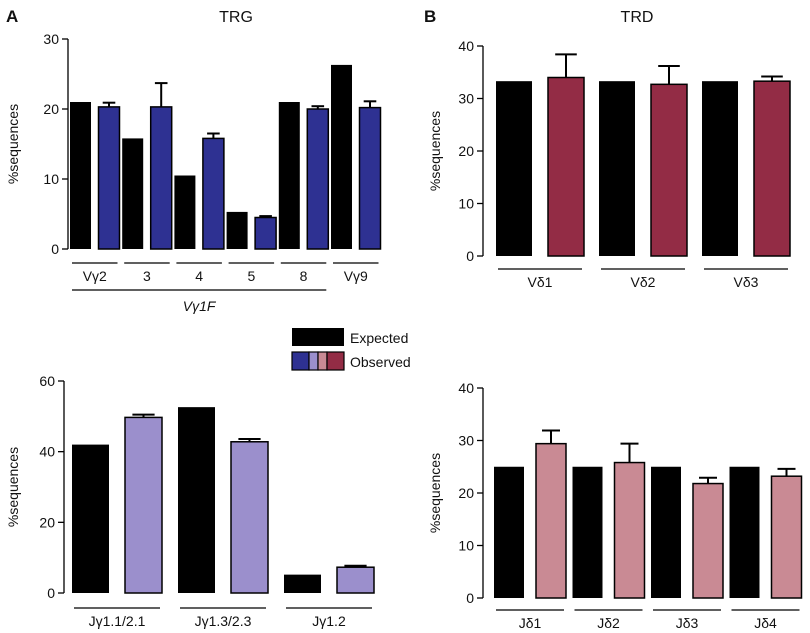 Image resolution: width=810 pixels, height=633 pixels. I want to click on trd_v-ytick-label: 10, so click(466, 204).